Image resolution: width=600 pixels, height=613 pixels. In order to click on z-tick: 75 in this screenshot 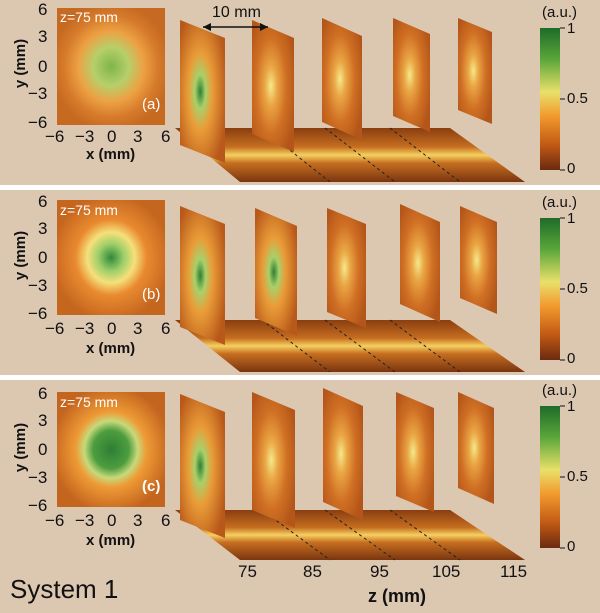, I will do `click(247, 571)`.